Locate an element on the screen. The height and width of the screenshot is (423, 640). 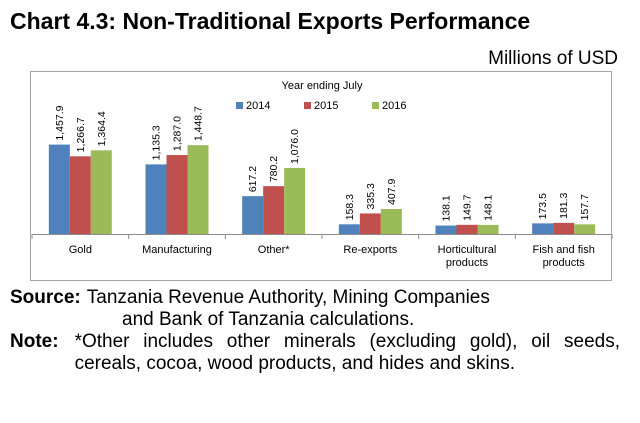
data-label-2015-1: 1,287.0 is located at coordinates (178, 133).